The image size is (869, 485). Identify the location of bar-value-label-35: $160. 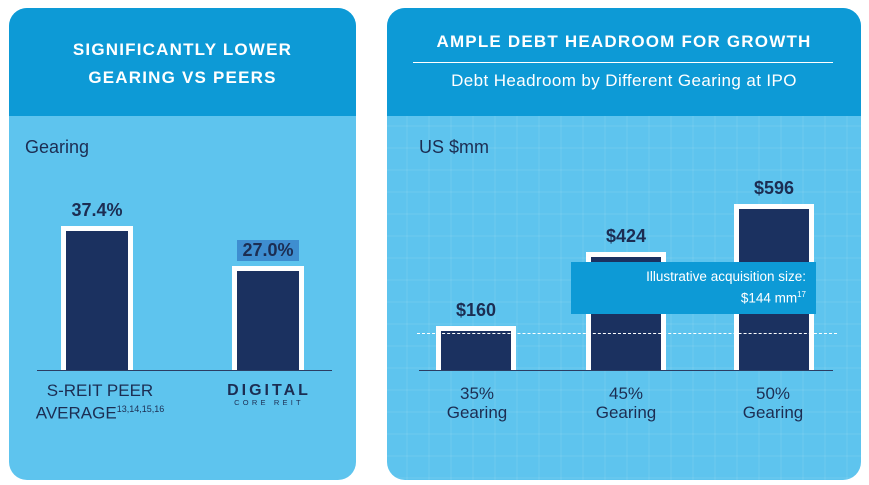
(476, 310).